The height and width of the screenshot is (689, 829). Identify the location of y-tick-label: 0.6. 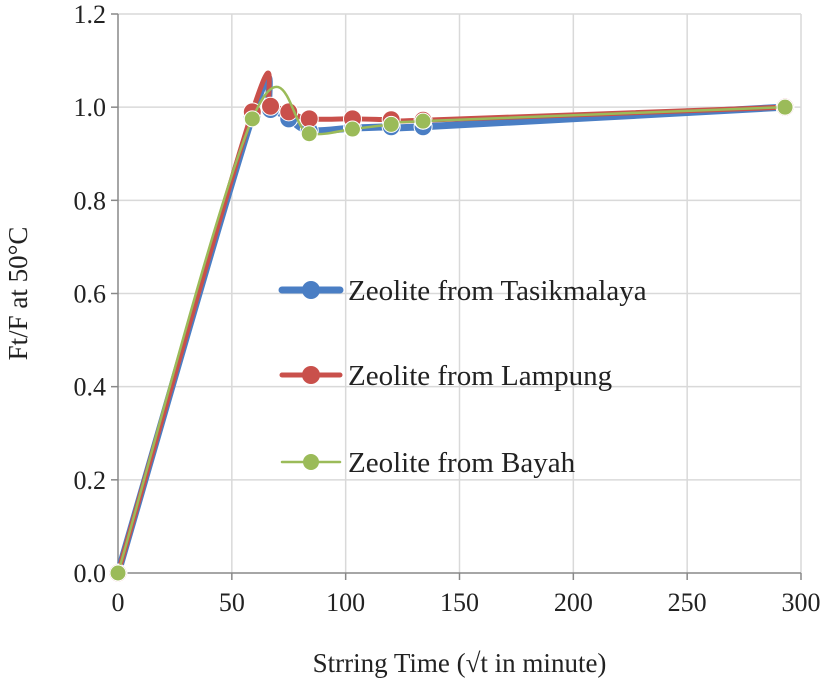
(90, 294).